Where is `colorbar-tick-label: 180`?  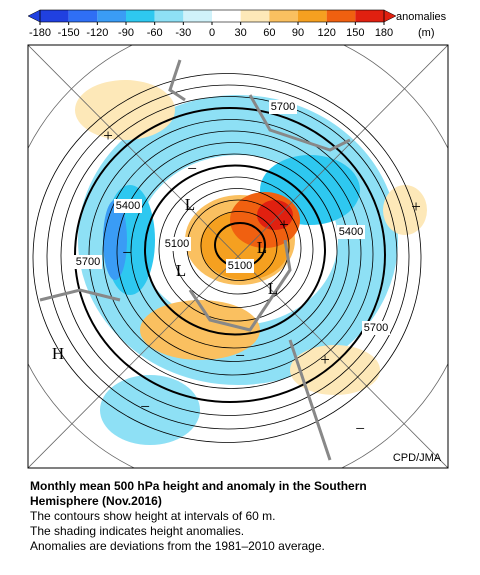
colorbar-tick-label: 180 is located at coordinates (384, 33).